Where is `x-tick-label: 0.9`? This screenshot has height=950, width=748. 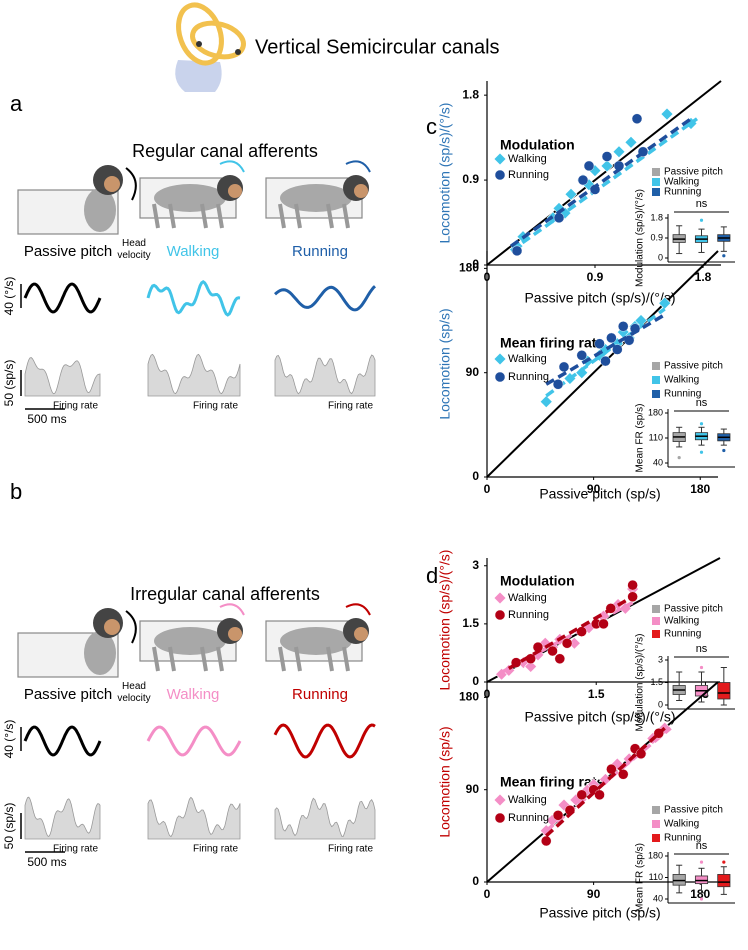
x-tick-label: 0.9 is located at coordinates (595, 277).